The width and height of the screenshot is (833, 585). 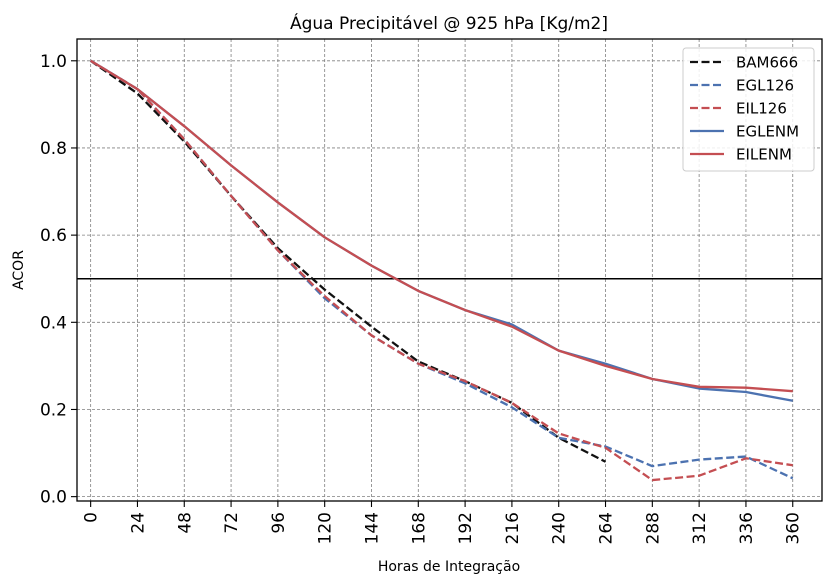 What do you see at coordinates (53, 236) in the screenshot?
I see `y-tick-label: 0.6` at bounding box center [53, 236].